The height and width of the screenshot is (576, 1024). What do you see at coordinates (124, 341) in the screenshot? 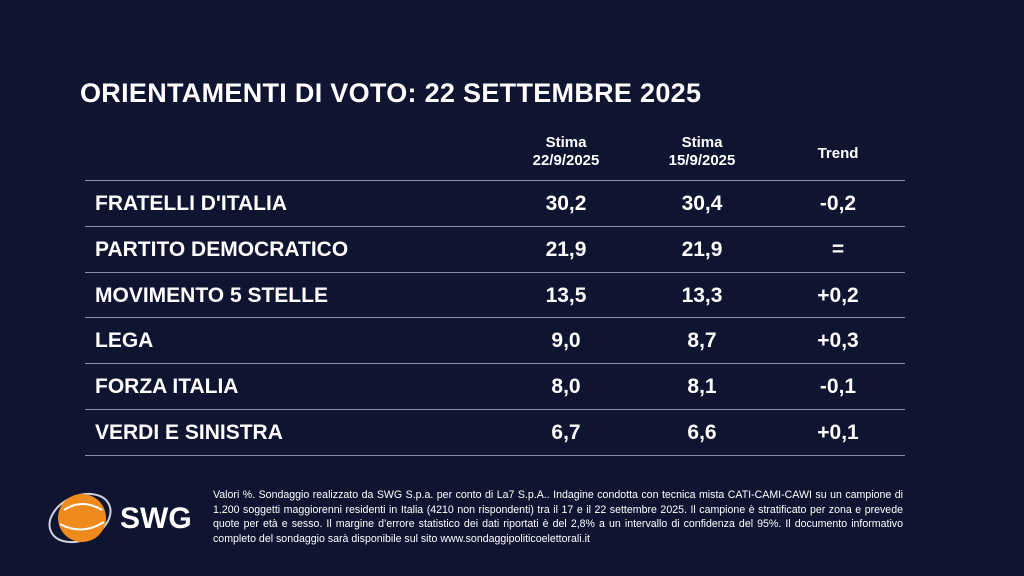
I see `party-name: LEGA` at bounding box center [124, 341].